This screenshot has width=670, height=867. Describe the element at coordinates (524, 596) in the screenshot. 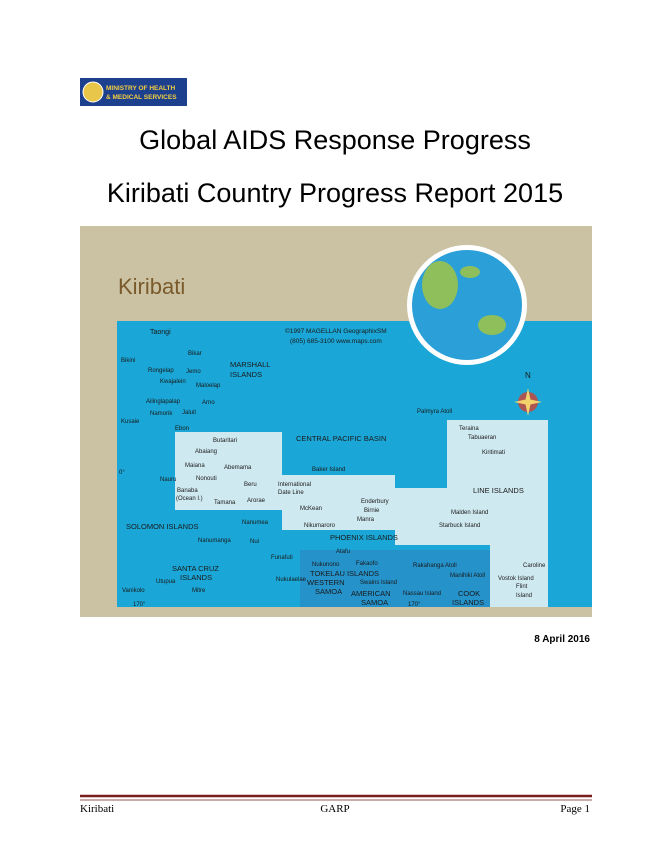

I see `map-label: Island` at that location.